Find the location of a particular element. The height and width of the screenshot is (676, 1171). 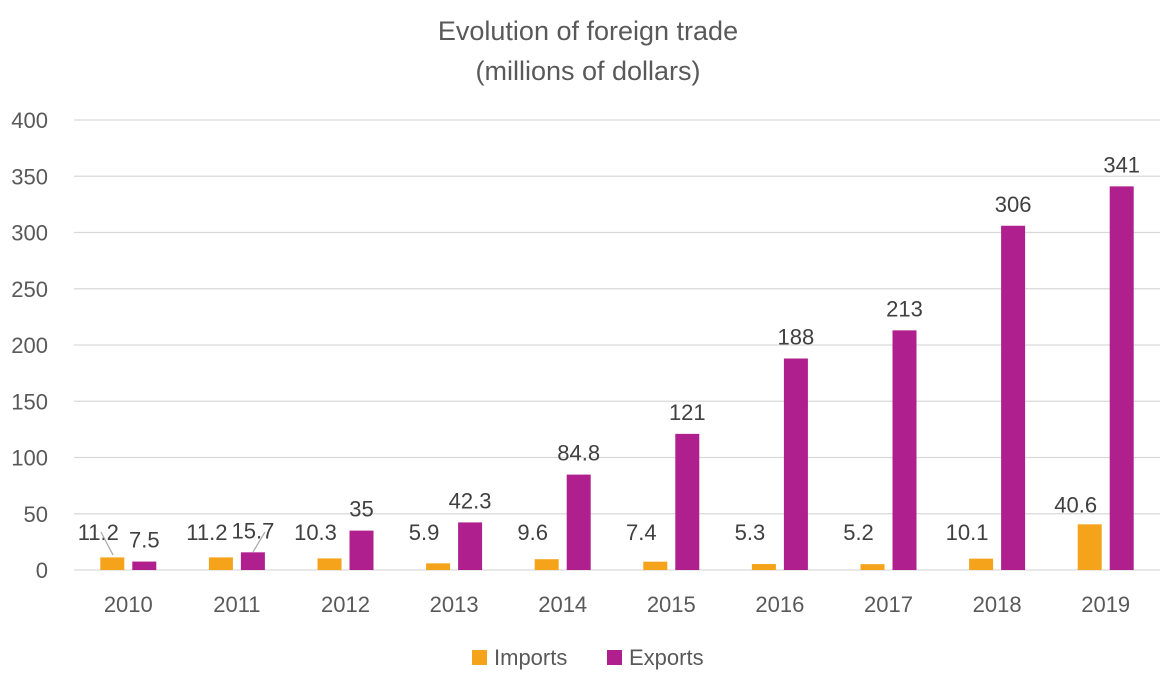

data-label-imports: 10.1 is located at coordinates (967, 532).